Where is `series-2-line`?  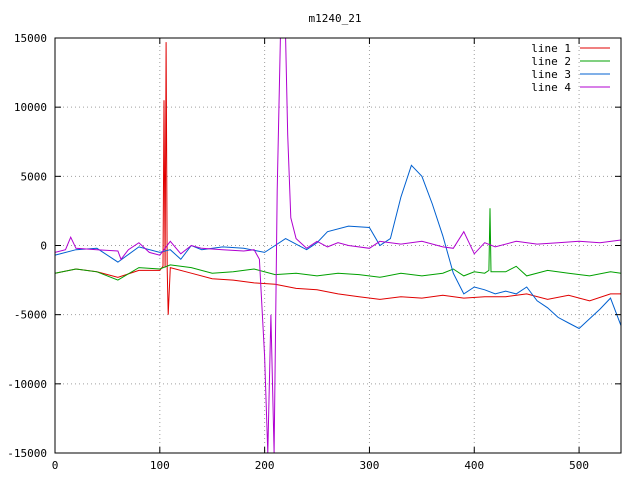
series-2-line is located at coordinates (338, 244).